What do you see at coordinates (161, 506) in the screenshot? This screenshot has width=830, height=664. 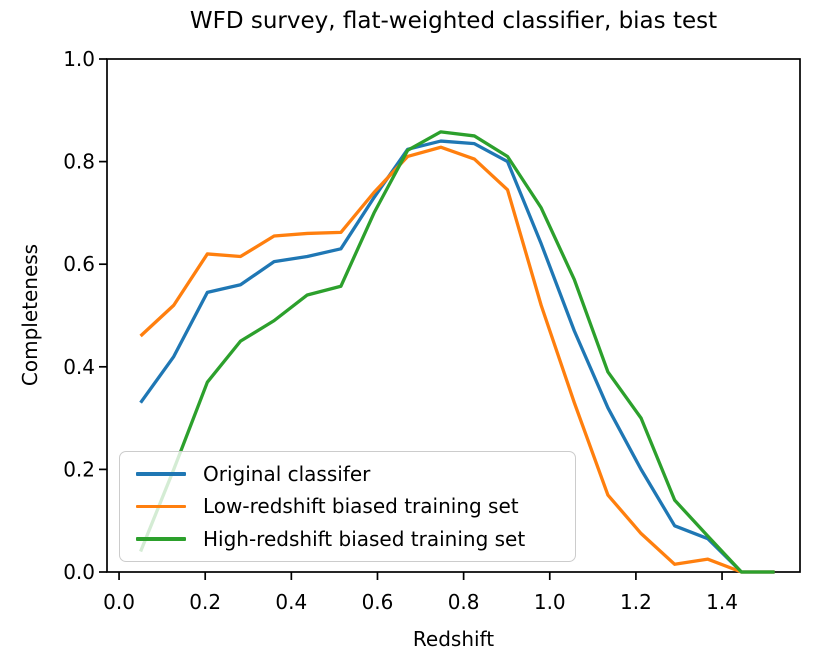 I see `legend-swatch-low-redshift-icon` at bounding box center [161, 506].